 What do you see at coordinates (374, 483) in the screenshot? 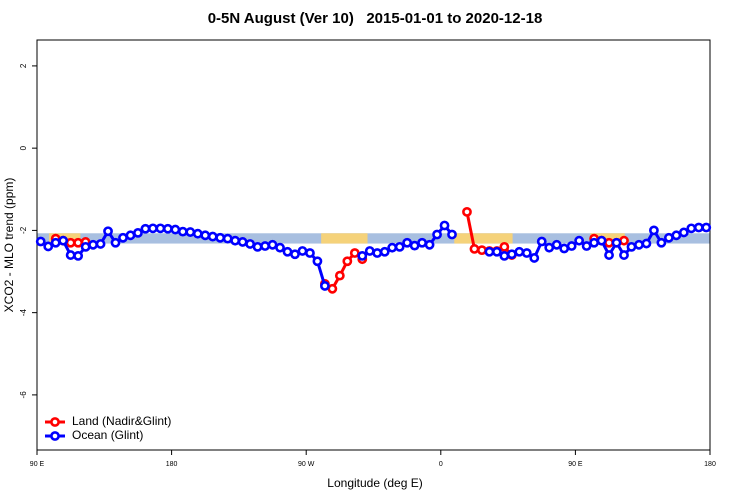
I see `x-axis-label: Longitude (deg E)` at bounding box center [374, 483].